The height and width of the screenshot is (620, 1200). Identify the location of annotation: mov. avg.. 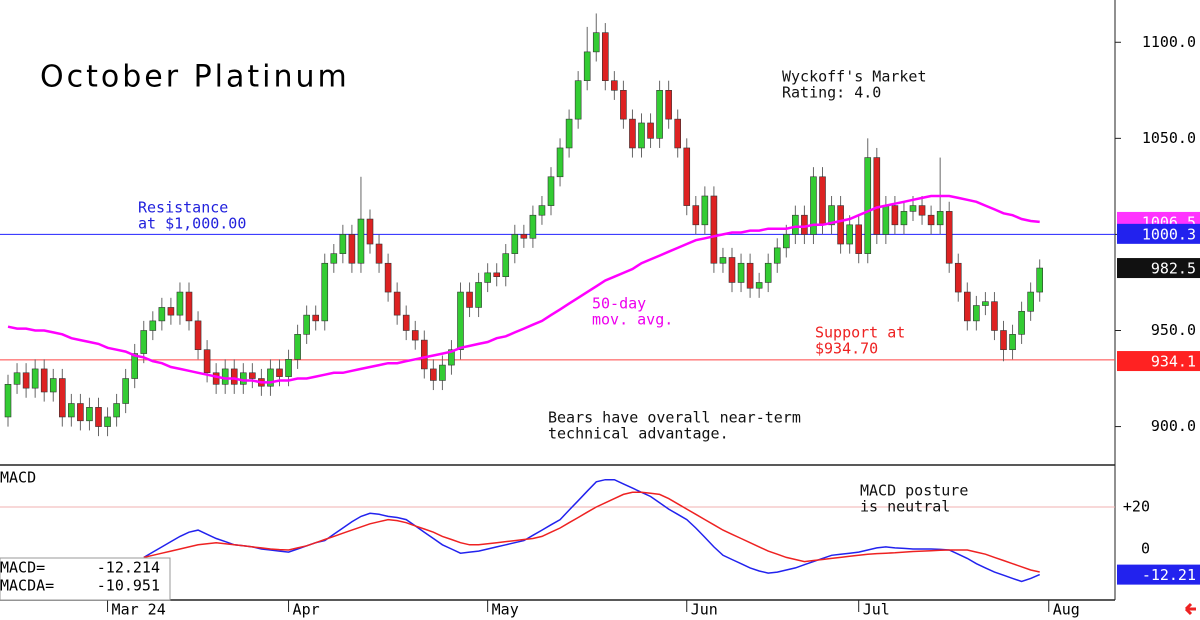
(632, 320).